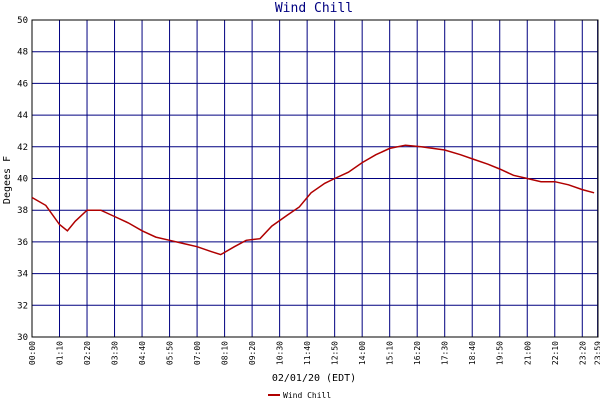 This screenshot has width=600, height=400. What do you see at coordinates (22, 211) in the screenshot?
I see `y-tick-label: 38` at bounding box center [22, 211].